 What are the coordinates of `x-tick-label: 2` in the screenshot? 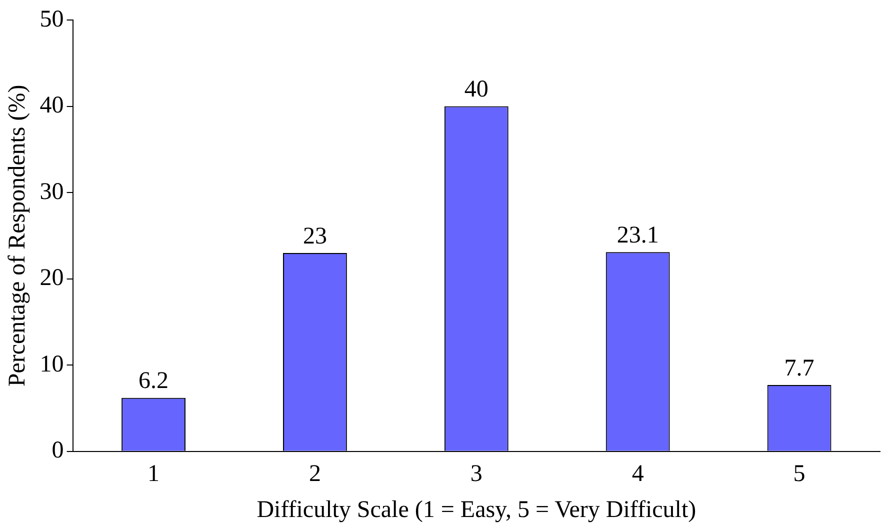 It's located at (314, 474).